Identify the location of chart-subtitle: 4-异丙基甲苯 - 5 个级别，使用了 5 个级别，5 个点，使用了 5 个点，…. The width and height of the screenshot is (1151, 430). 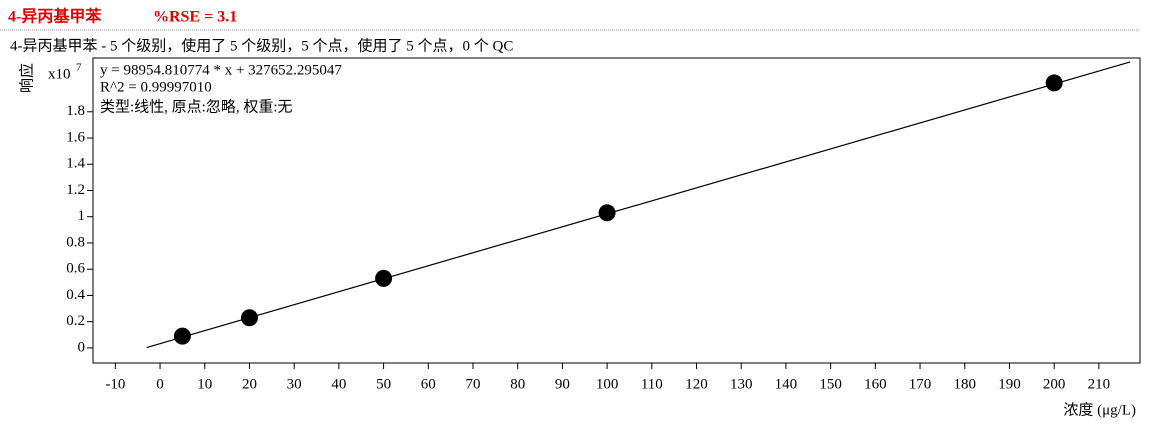
(261, 45).